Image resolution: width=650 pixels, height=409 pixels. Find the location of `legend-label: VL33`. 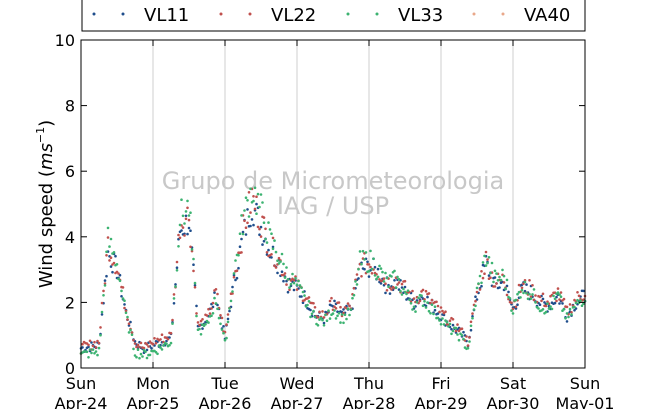

legend-label: VL33 is located at coordinates (420, 15).